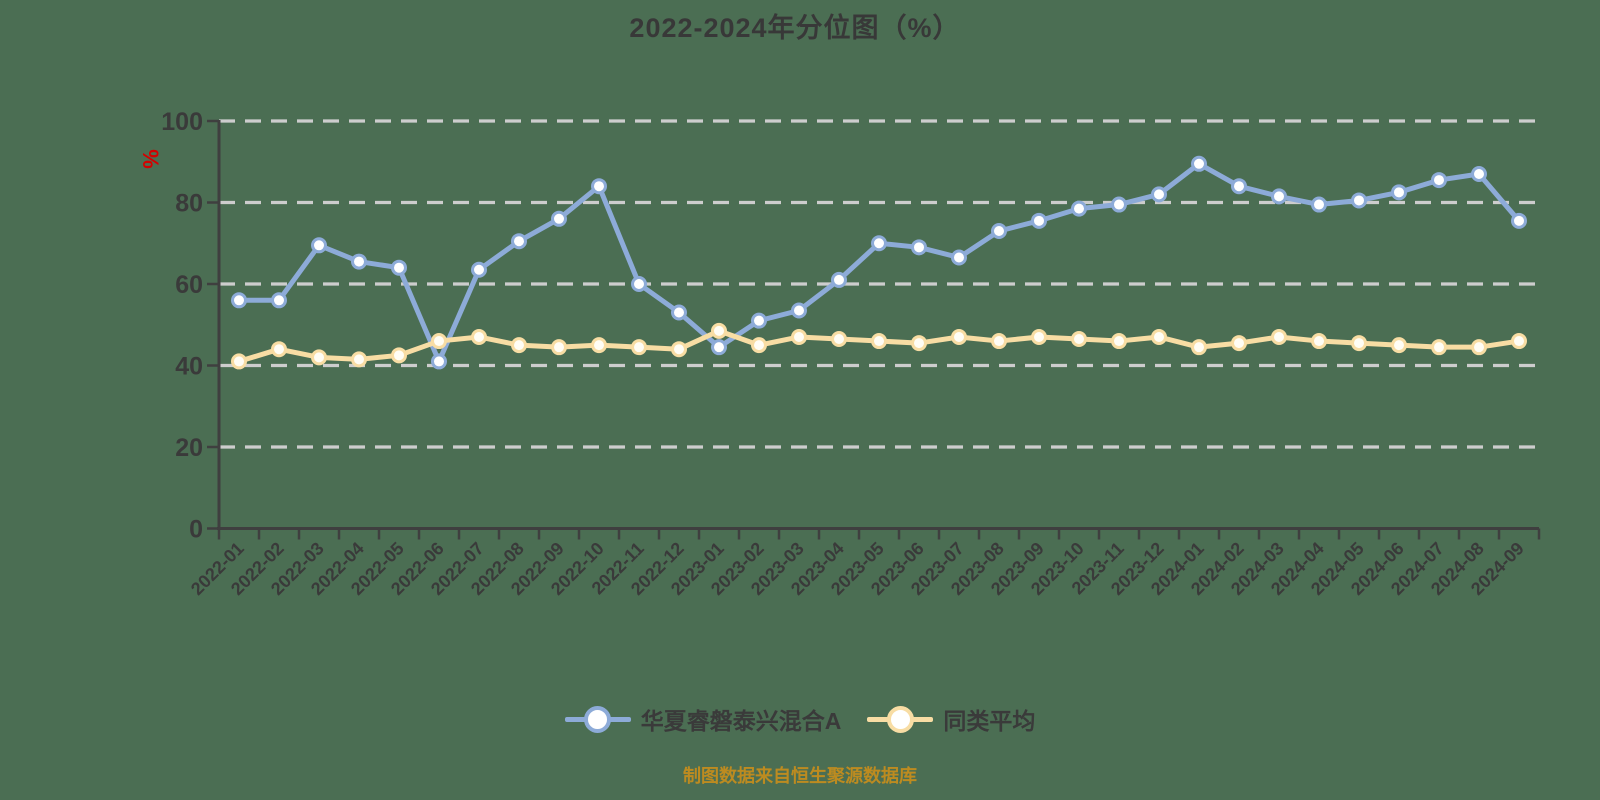 The height and width of the screenshot is (800, 1600). Describe the element at coordinates (989, 721) in the screenshot. I see `legend-label: 同类平均` at that location.